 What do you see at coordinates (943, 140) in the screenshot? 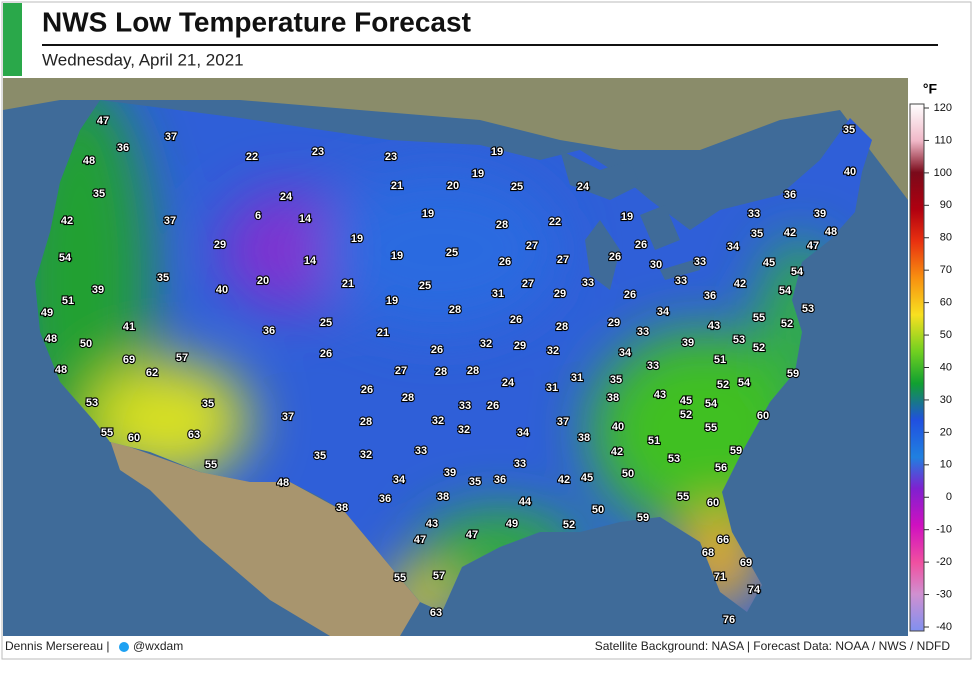
I see `legend-tick-label: 110` at bounding box center [943, 140].